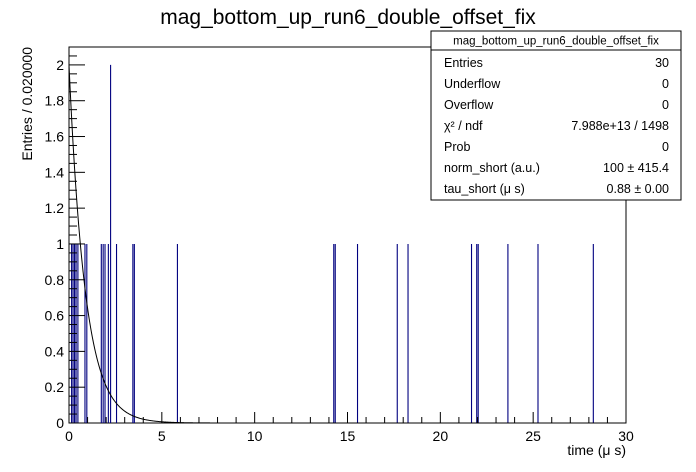  I want to click on stats-label: Prob, so click(457, 147).